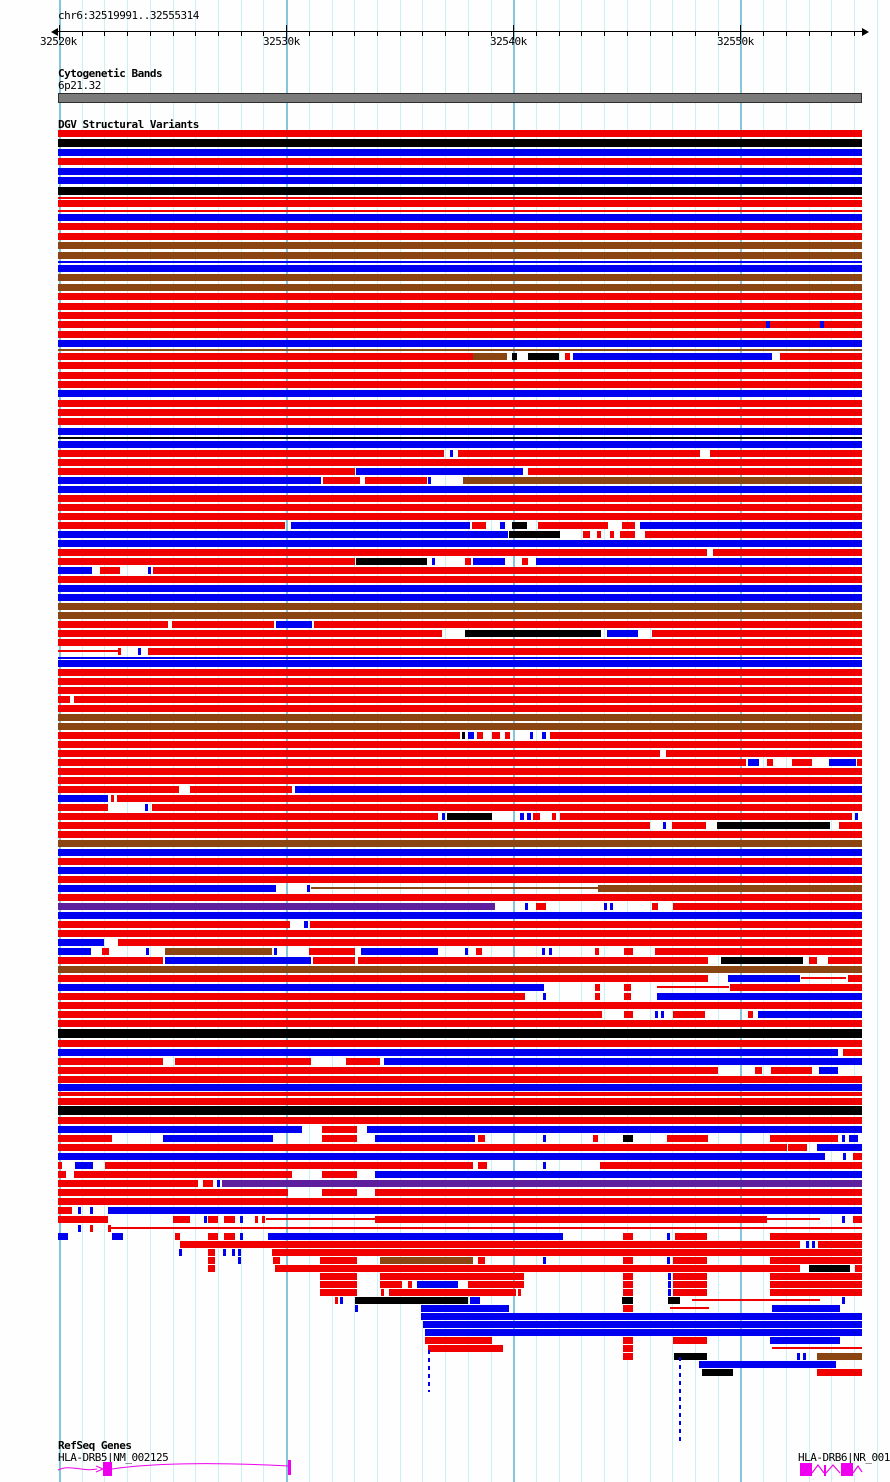  What do you see at coordinates (281, 41) in the screenshot?
I see `ruler-label: 32530k` at bounding box center [281, 41].